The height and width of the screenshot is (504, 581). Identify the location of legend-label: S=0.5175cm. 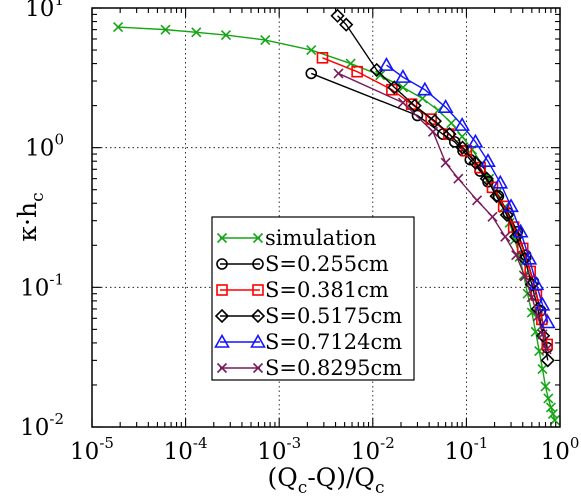
(333, 316).